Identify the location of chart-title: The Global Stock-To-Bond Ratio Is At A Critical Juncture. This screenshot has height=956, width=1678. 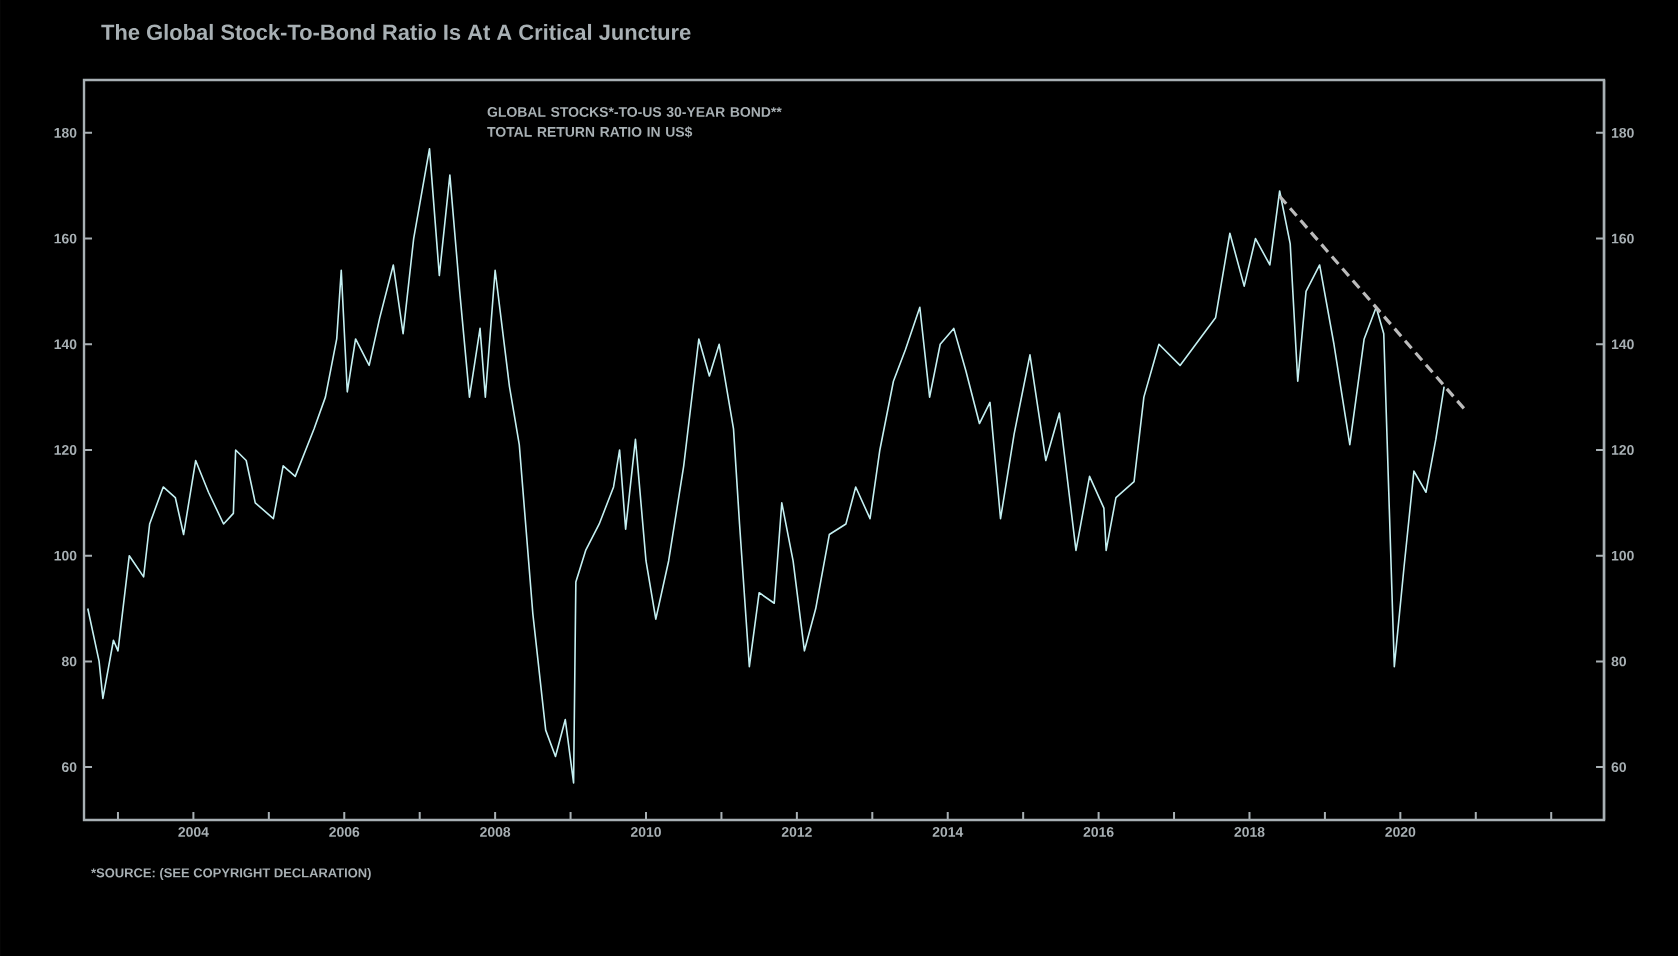
(396, 32).